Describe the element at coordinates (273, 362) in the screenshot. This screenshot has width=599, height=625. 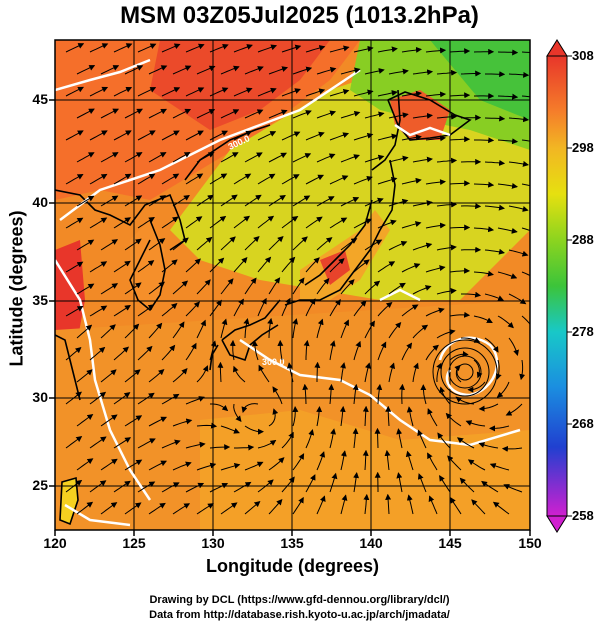
I see `contour-label-1: 300.0` at that location.